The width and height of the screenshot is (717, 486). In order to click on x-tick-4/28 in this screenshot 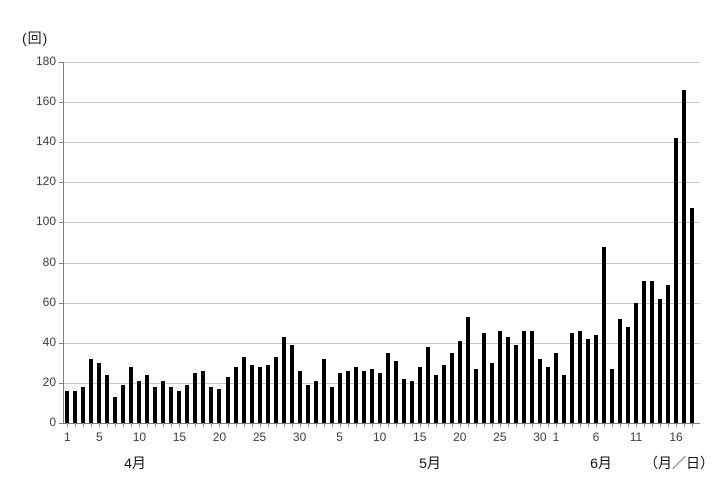, I will do `click(284, 425)`.